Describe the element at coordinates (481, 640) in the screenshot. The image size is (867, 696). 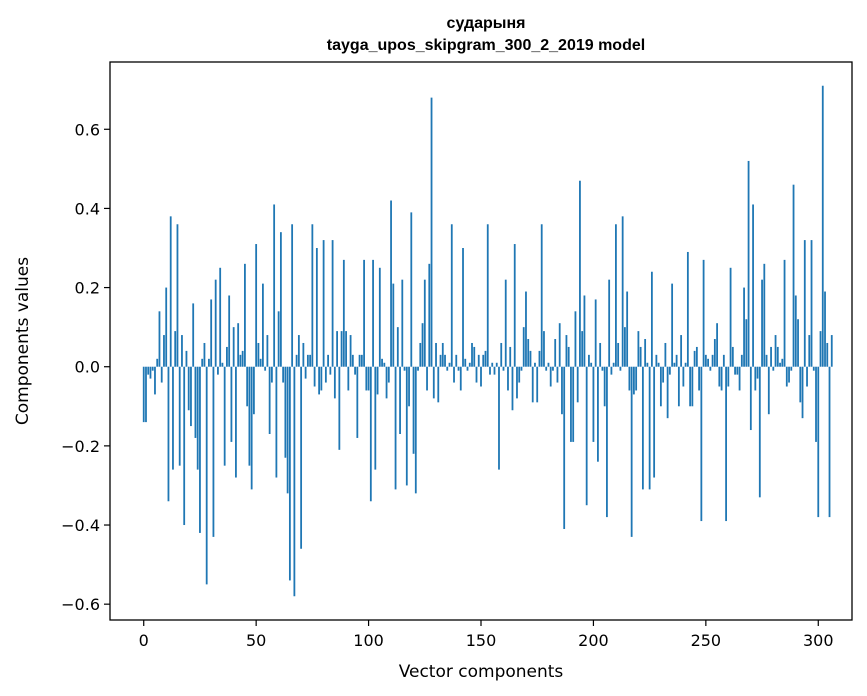
I see `x-tick-label: 150` at that location.